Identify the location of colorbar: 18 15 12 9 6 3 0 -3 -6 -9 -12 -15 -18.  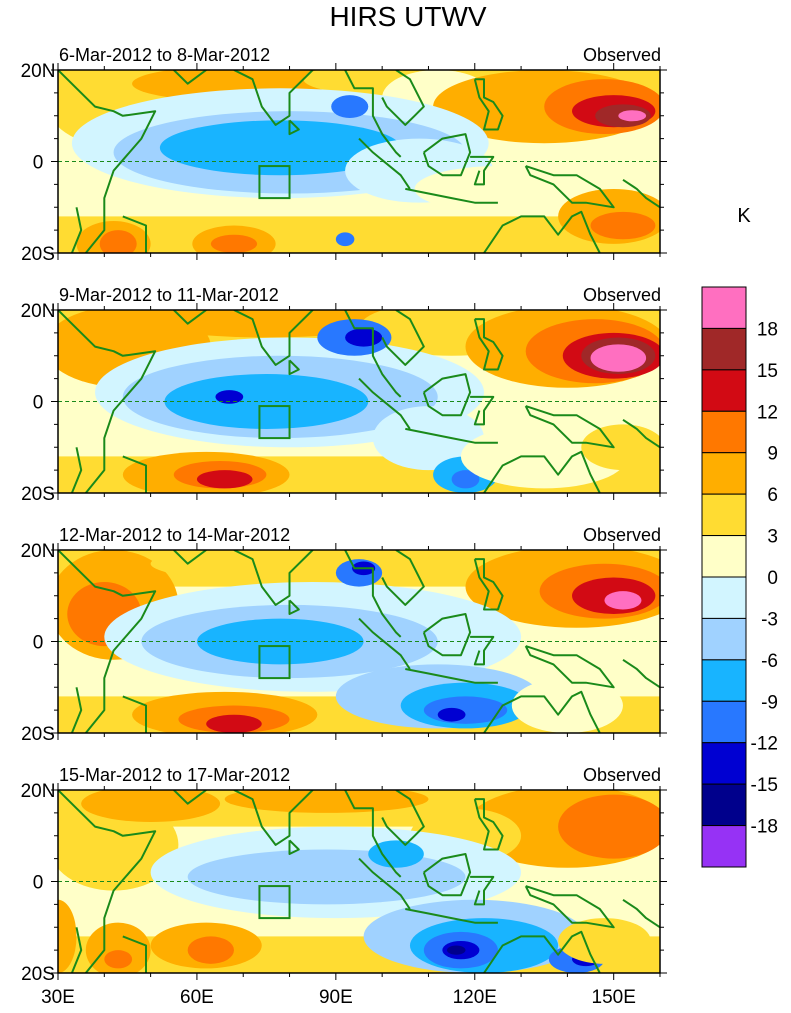
(739, 577).